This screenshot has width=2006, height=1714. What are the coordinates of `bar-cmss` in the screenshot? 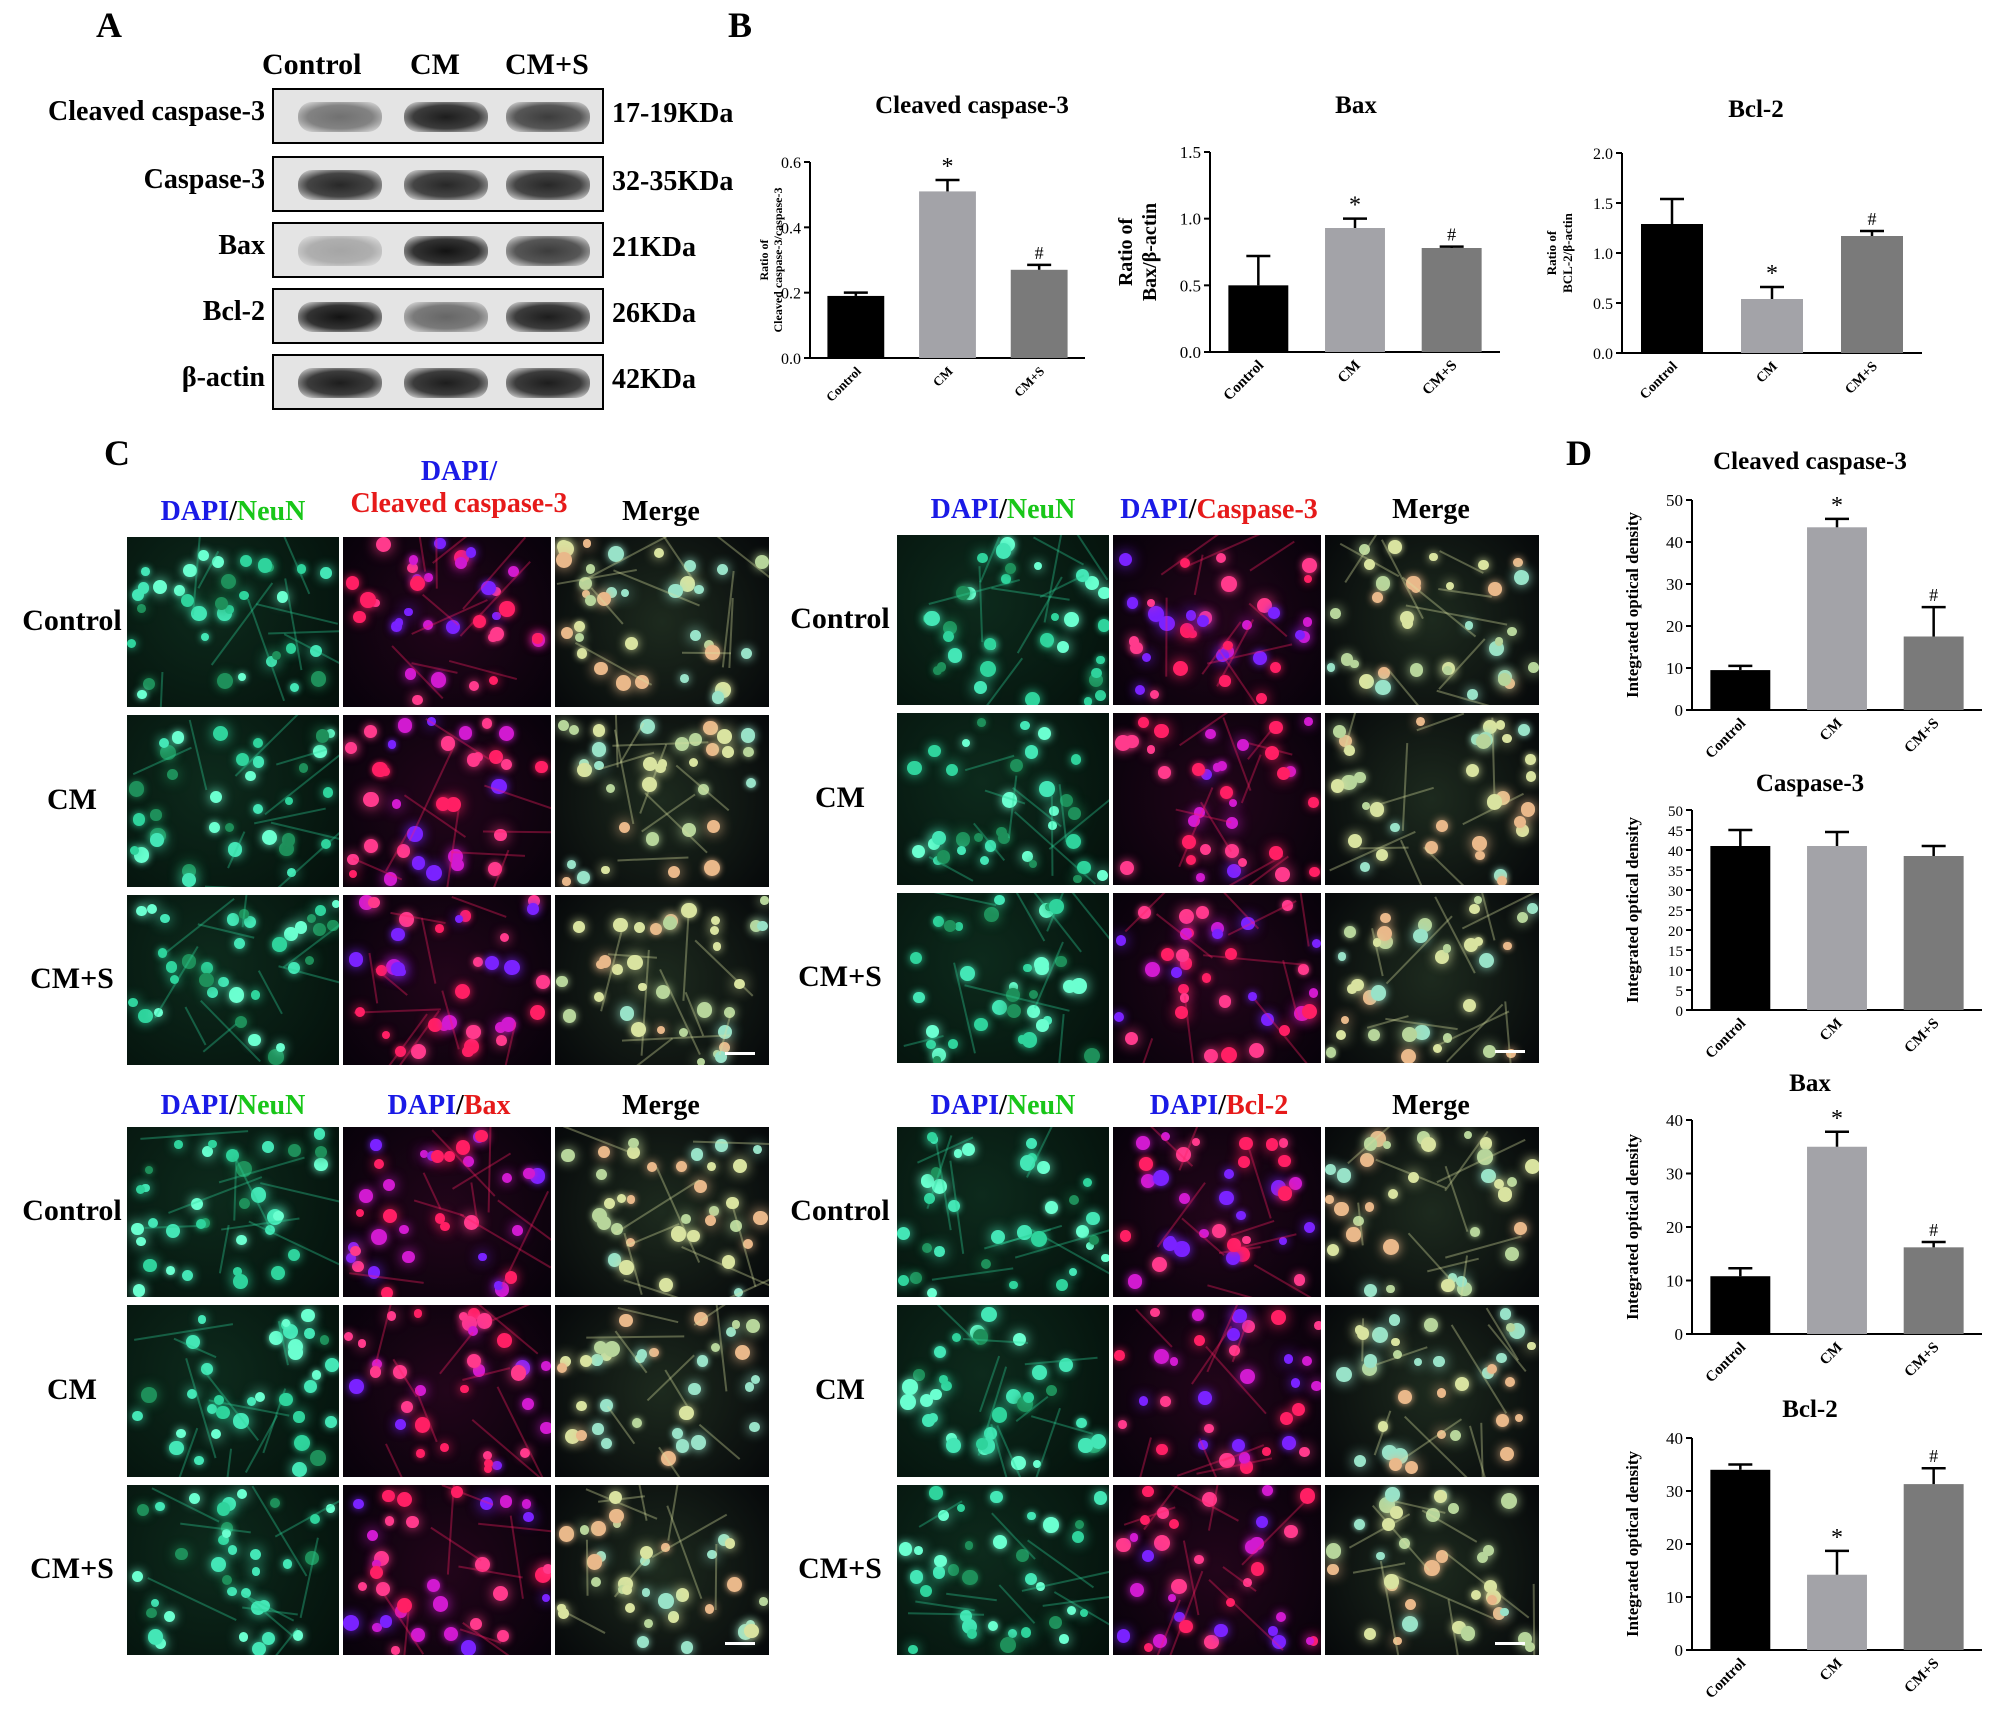 It's located at (1451, 300).